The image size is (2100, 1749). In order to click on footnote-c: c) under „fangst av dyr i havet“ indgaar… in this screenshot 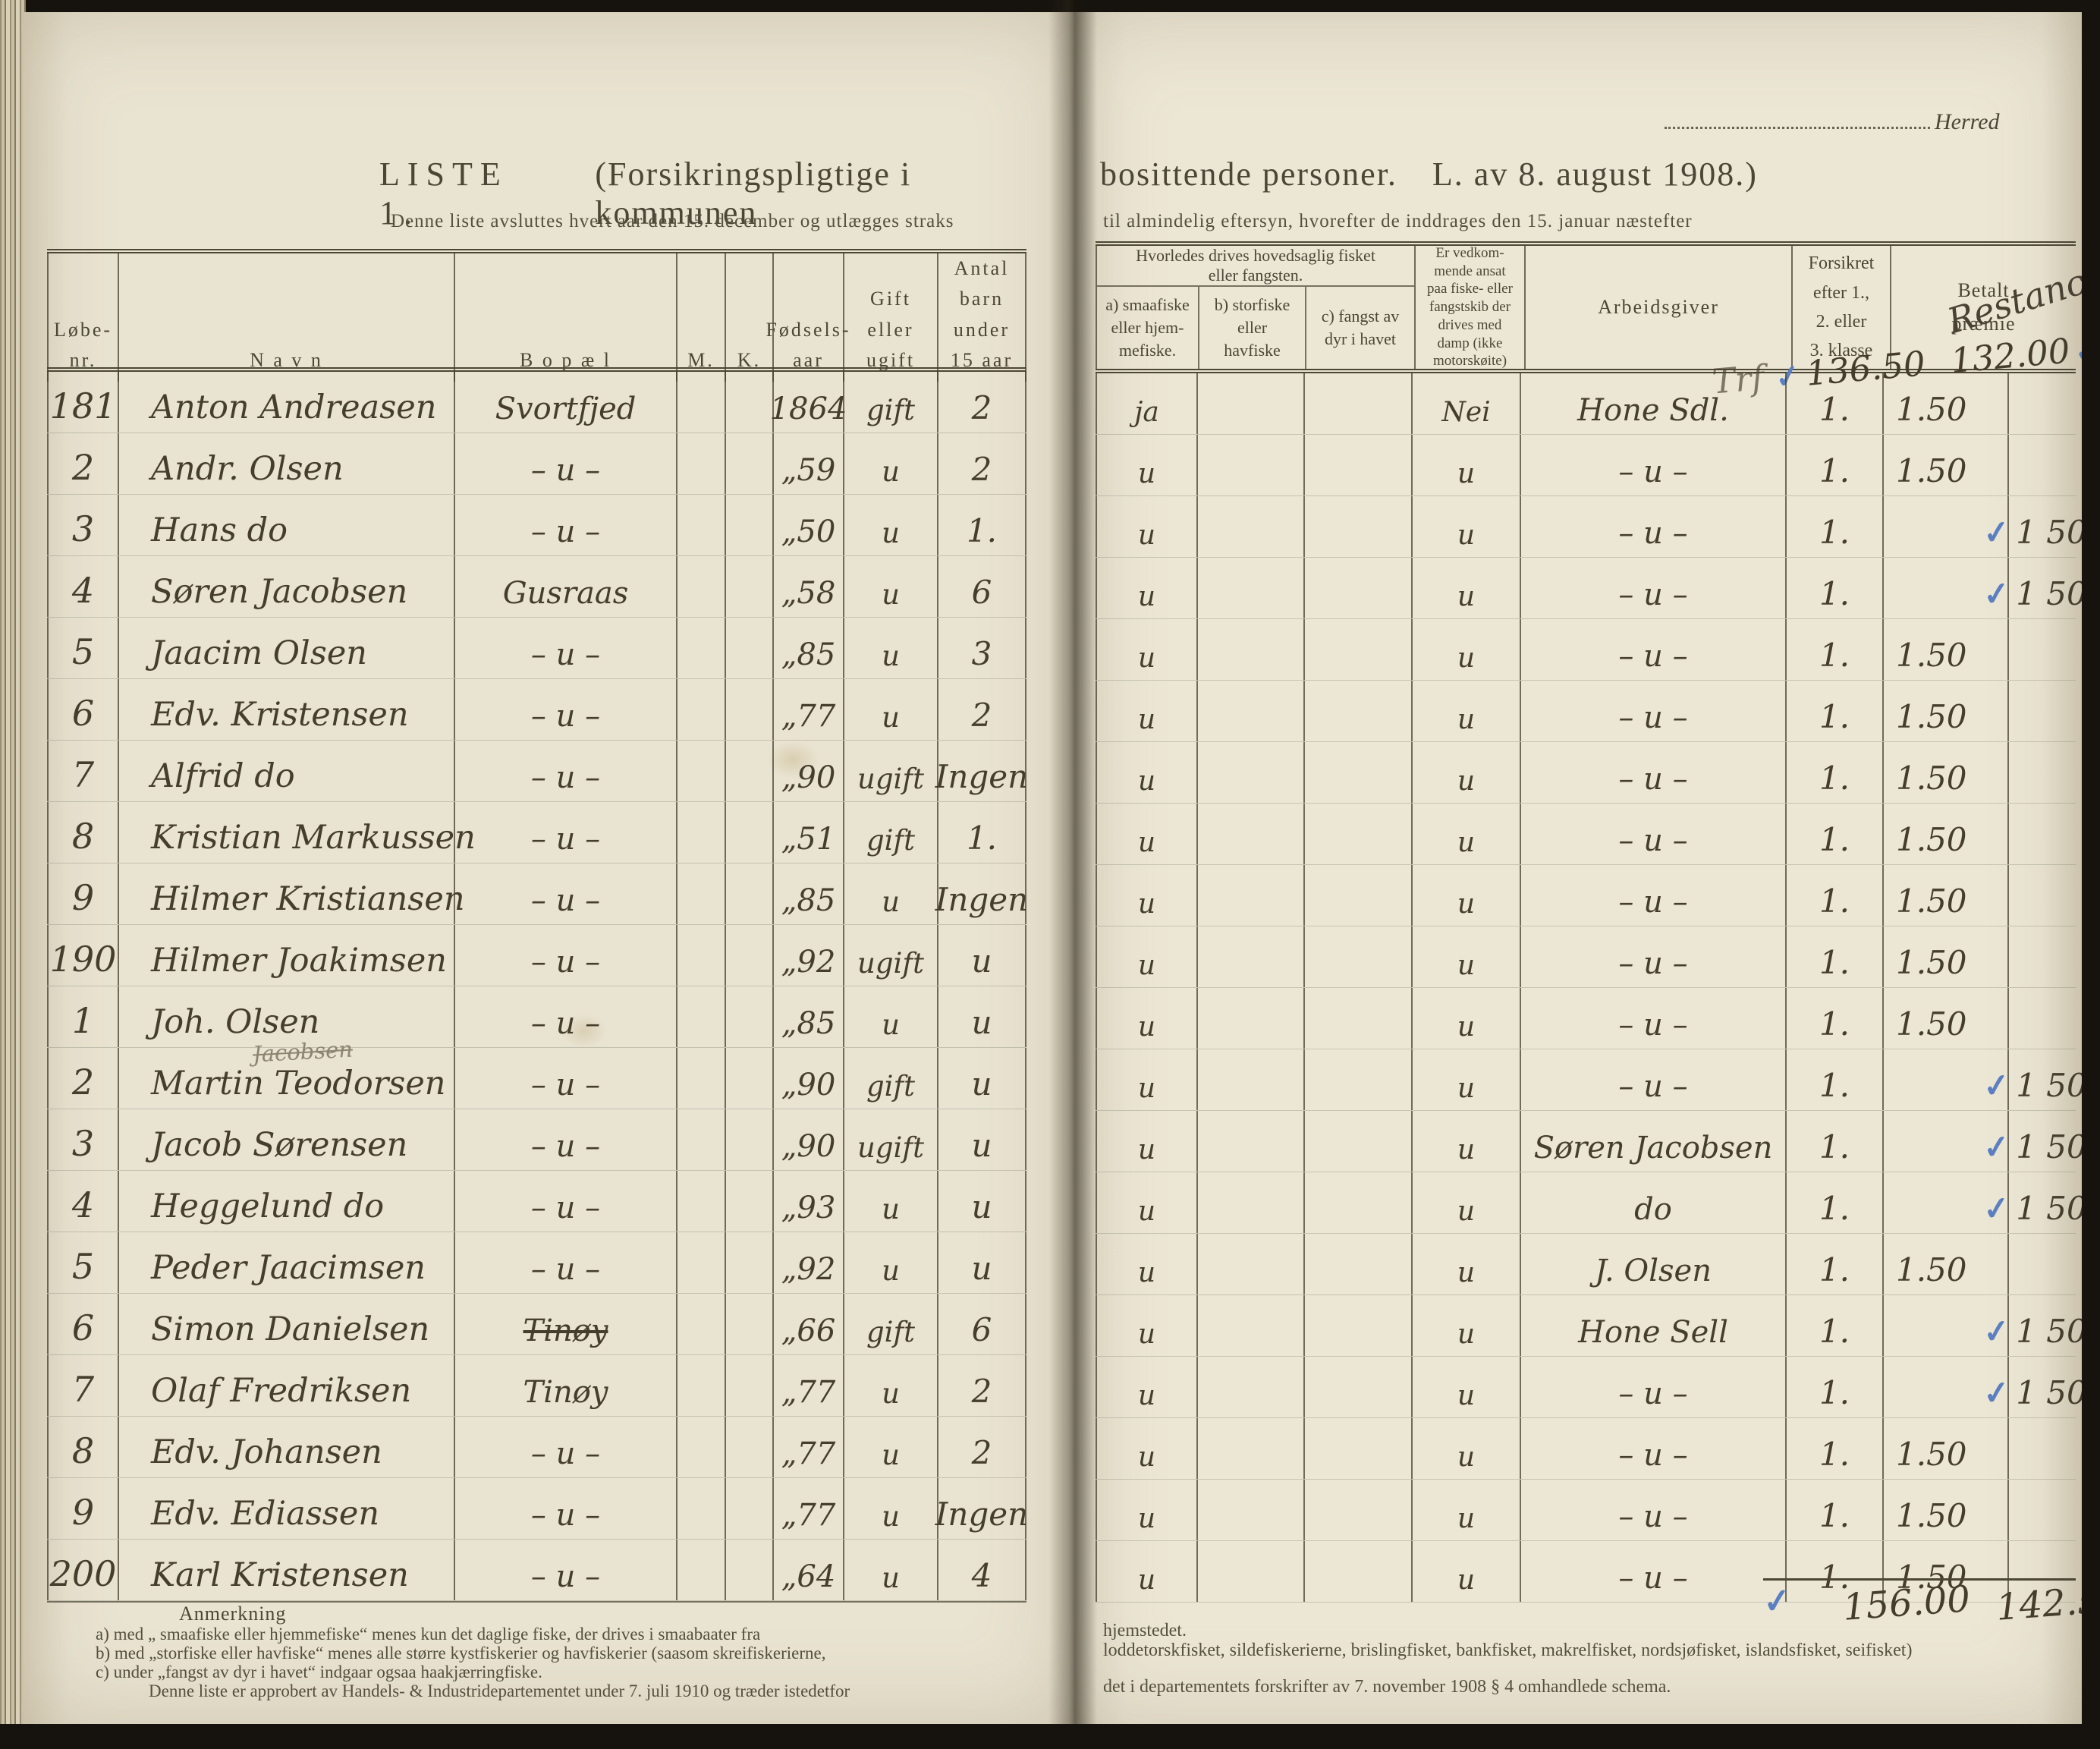, I will do `click(319, 1671)`.